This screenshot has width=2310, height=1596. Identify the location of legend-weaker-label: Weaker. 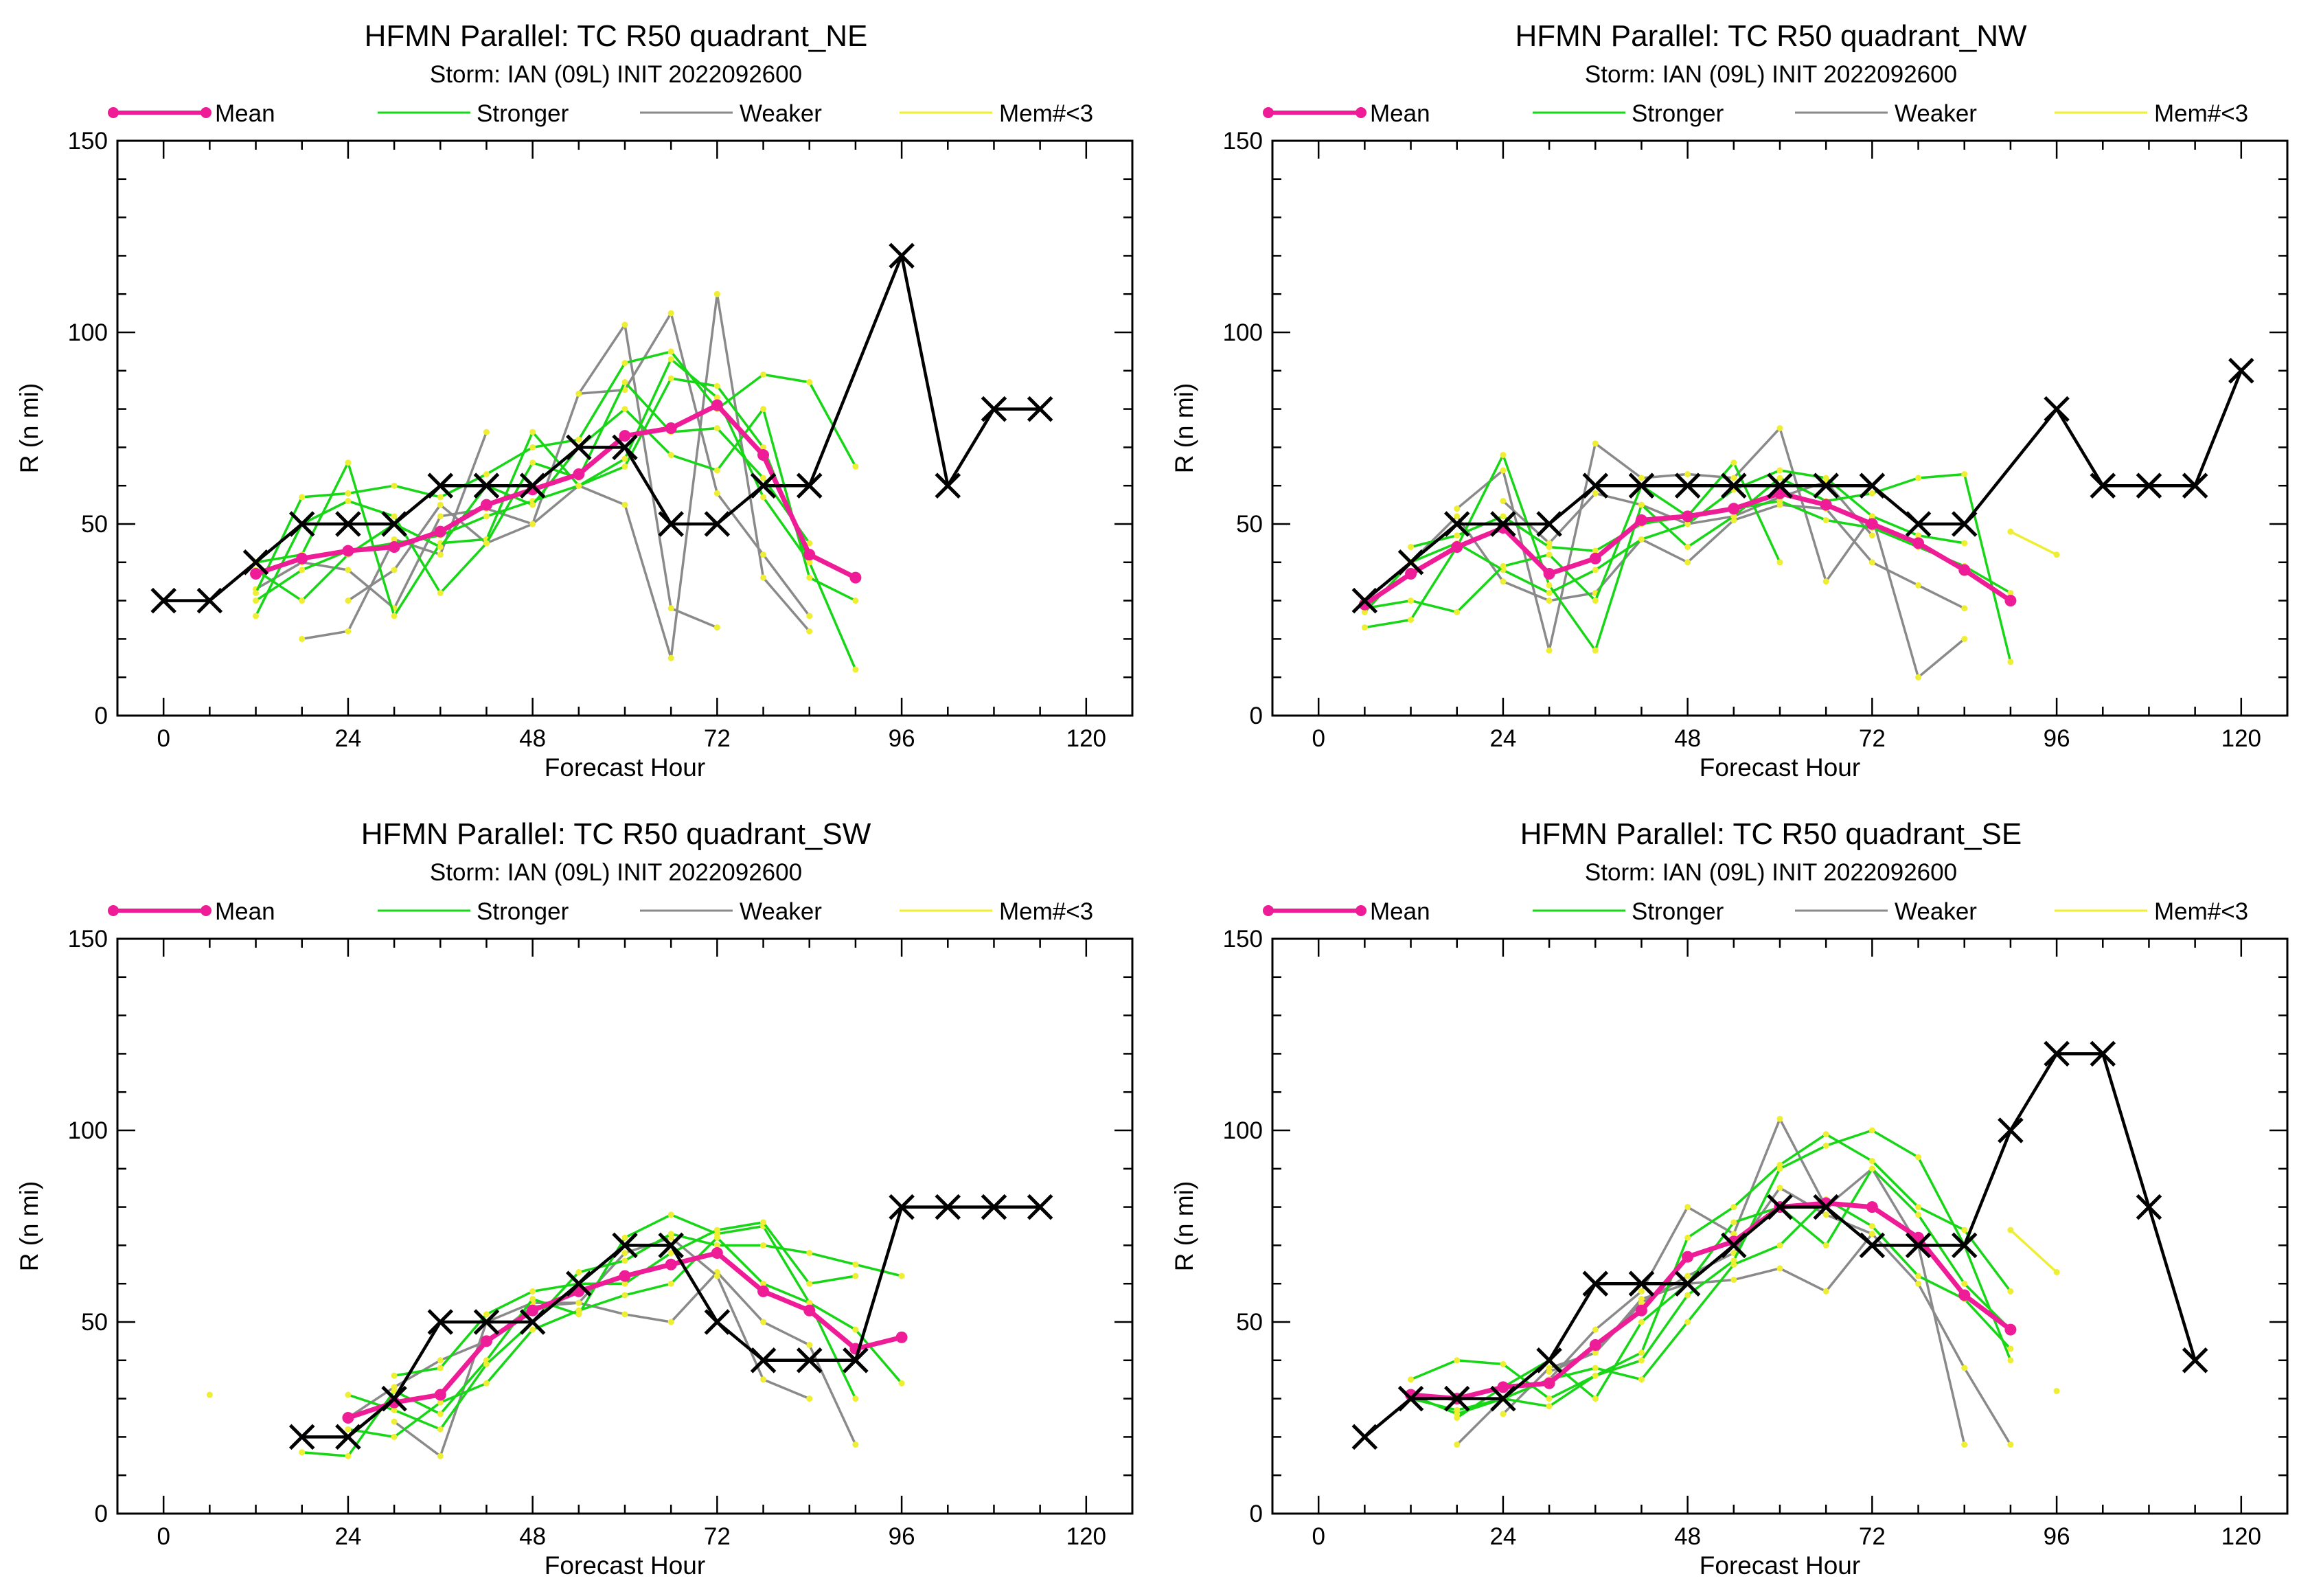
(1936, 912).